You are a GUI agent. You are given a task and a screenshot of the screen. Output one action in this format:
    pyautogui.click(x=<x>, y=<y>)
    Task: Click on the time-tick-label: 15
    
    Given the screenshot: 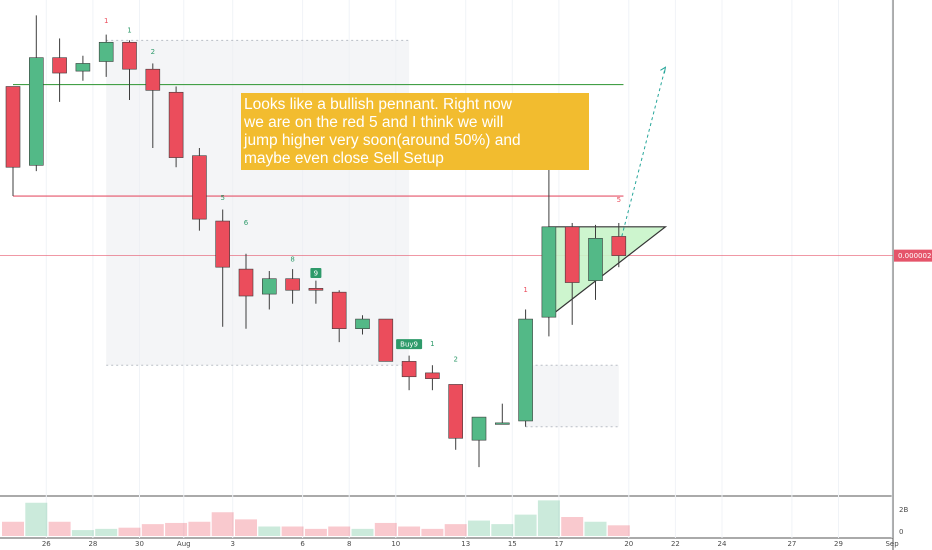 What is the action you would take?
    pyautogui.click(x=512, y=544)
    